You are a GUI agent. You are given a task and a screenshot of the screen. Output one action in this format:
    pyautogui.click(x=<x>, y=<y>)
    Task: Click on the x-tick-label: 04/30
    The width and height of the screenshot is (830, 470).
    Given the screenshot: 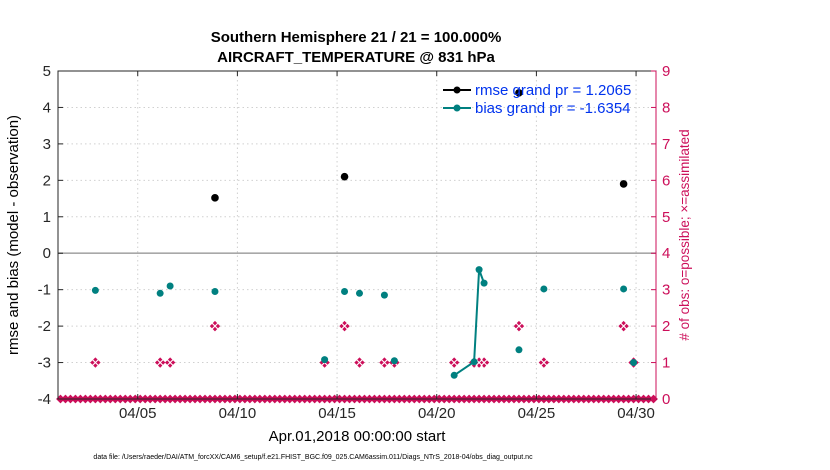 What is the action you would take?
    pyautogui.click(x=636, y=413)
    